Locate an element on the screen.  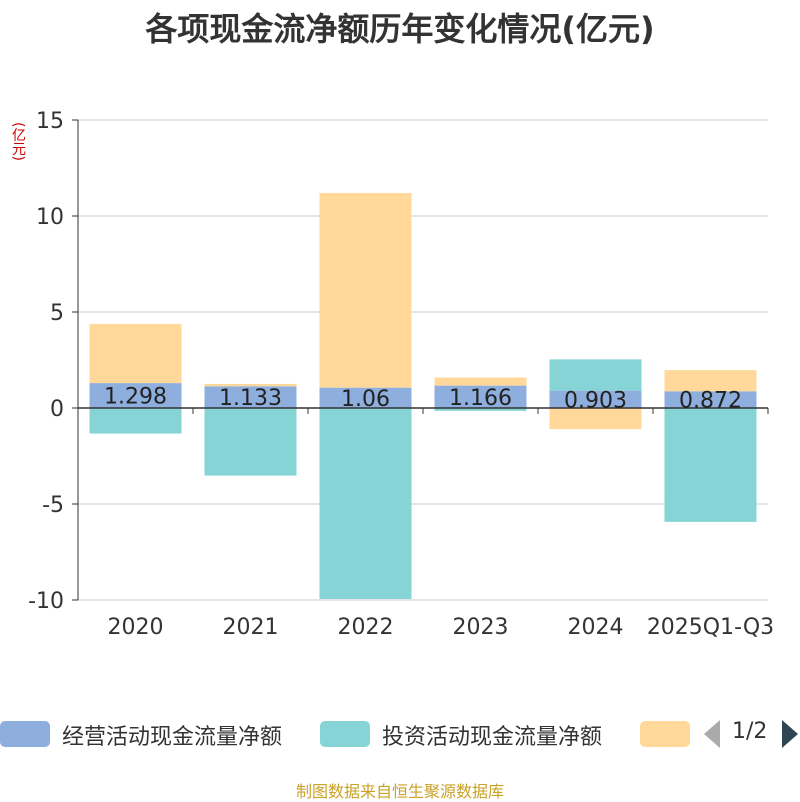
legend: 经营活动现金流量净额 投资活动现金流量净额 1/2 is located at coordinates (400, 734).